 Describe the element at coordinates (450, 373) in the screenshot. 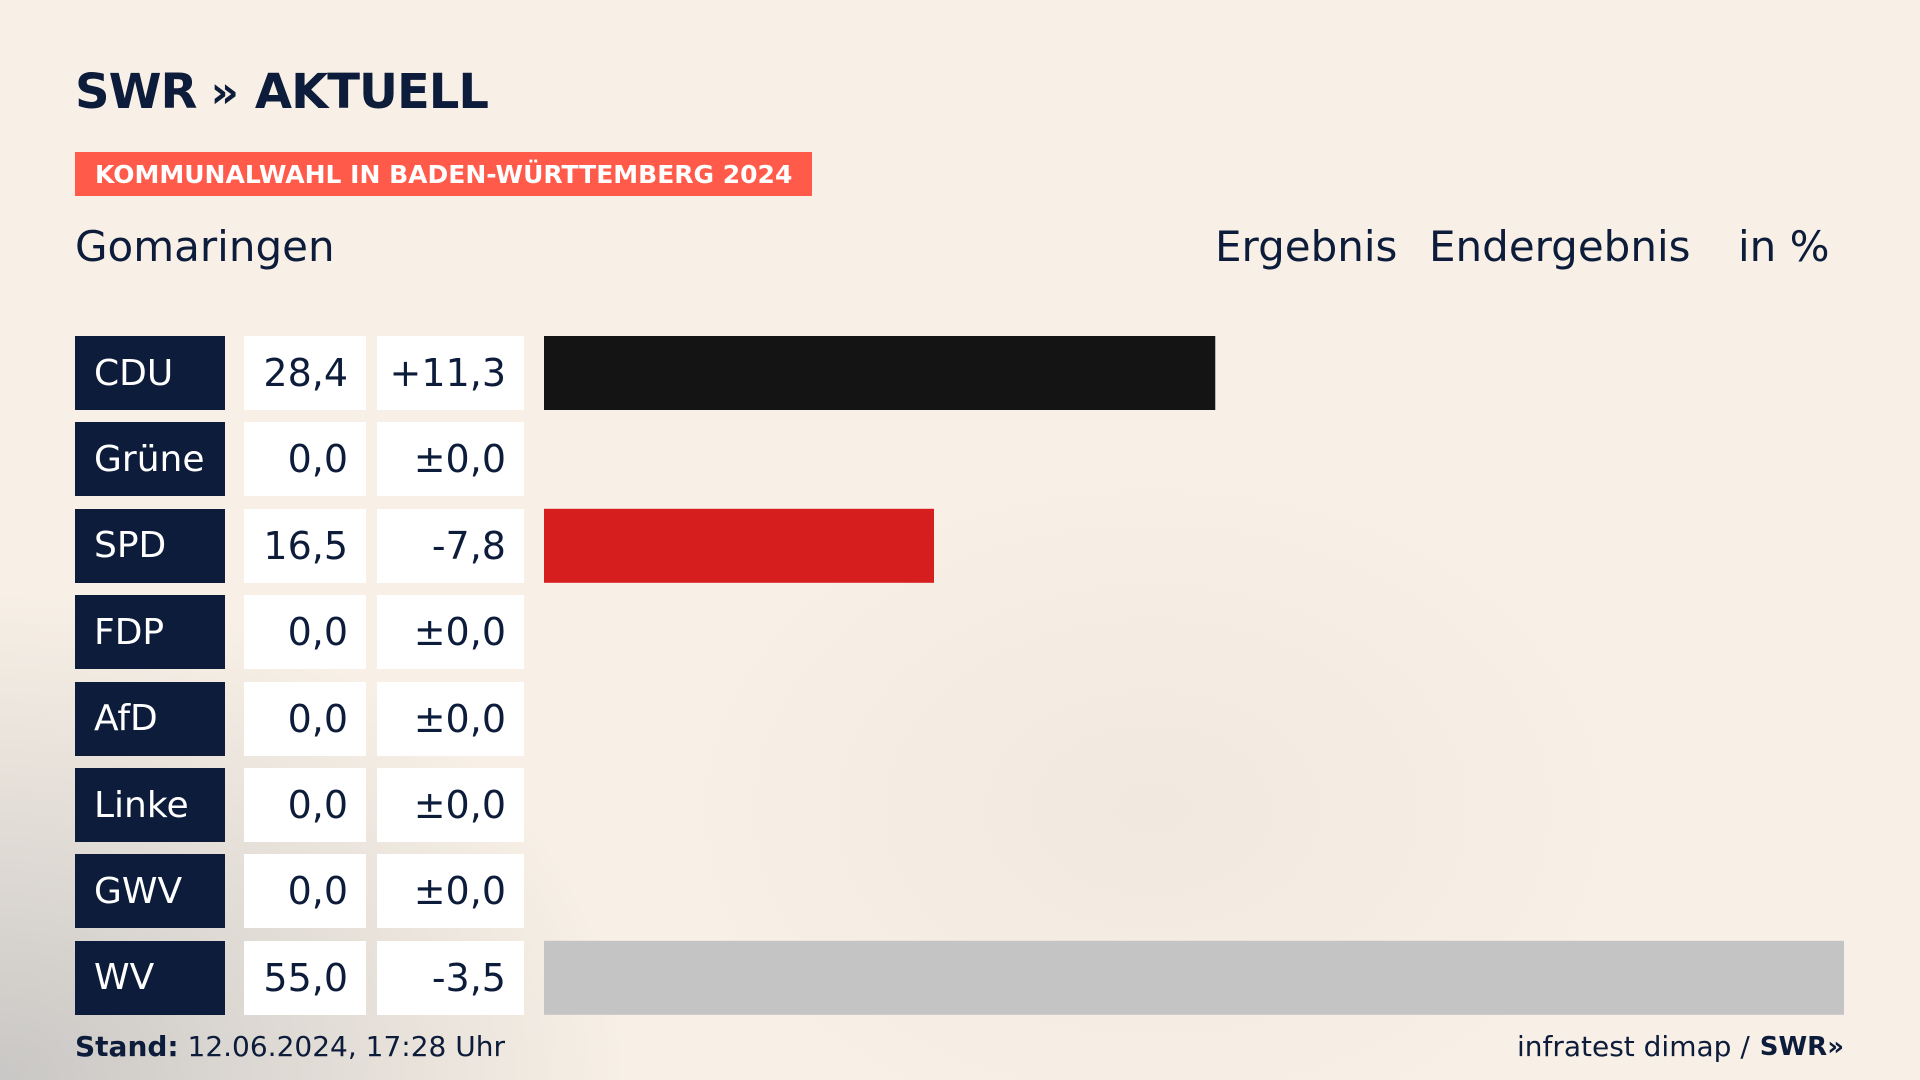

I see `change-value: +11,3` at that location.